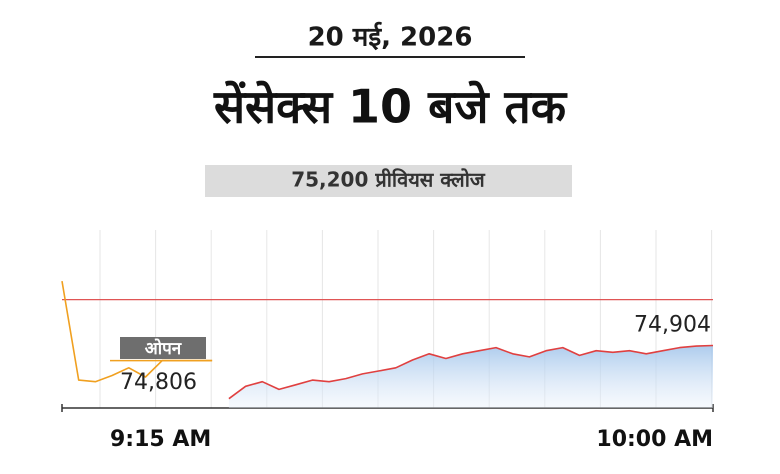  Describe the element at coordinates (390, 37) in the screenshot. I see `chart-subtitle: 20 मई, 2026` at that location.